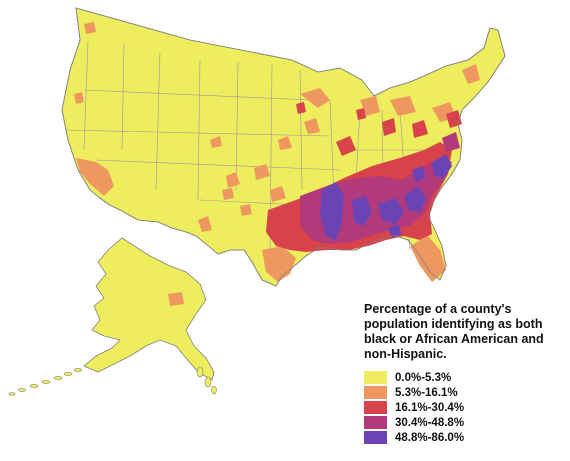 Image resolution: width=570 pixels, height=461 pixels. Describe the element at coordinates (426, 392) in the screenshot. I see `legend-label: 5.3%-16.1%` at that location.